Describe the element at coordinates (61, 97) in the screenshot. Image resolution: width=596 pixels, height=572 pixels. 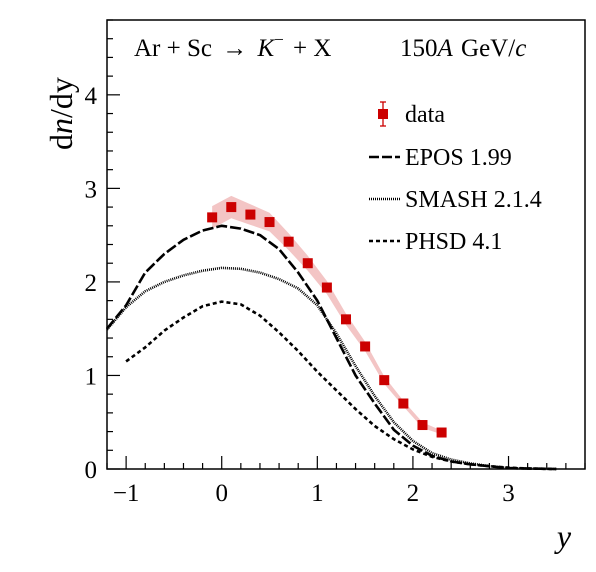
I see `y-axis-title-dy: /dy` at that location.